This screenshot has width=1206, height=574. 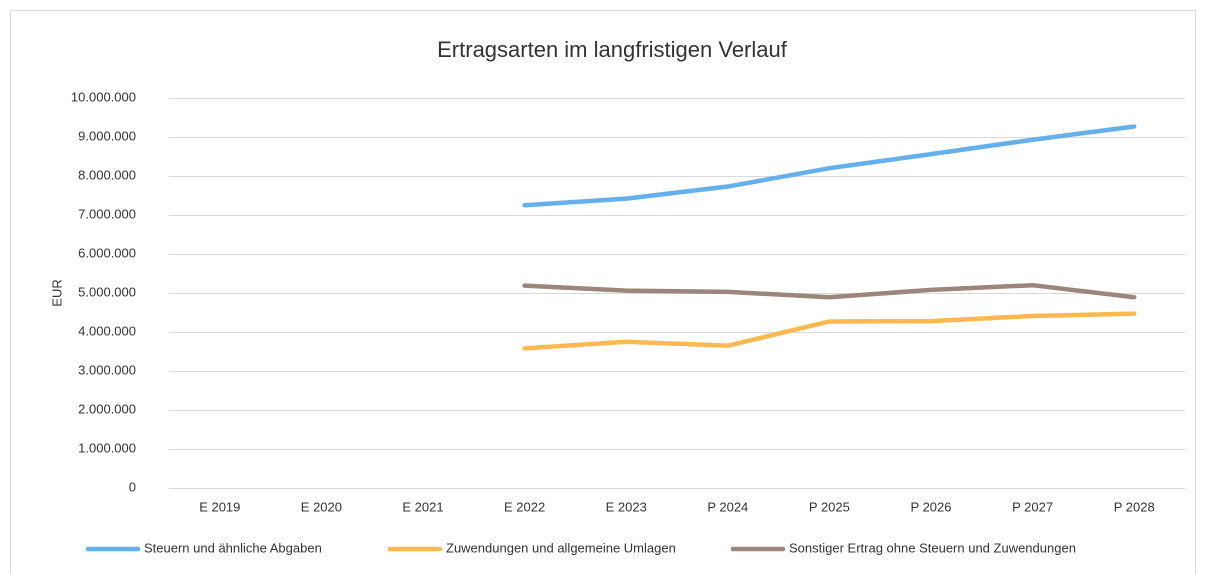 What do you see at coordinates (524, 506) in the screenshot?
I see `x-tick-label: E 2022` at bounding box center [524, 506].